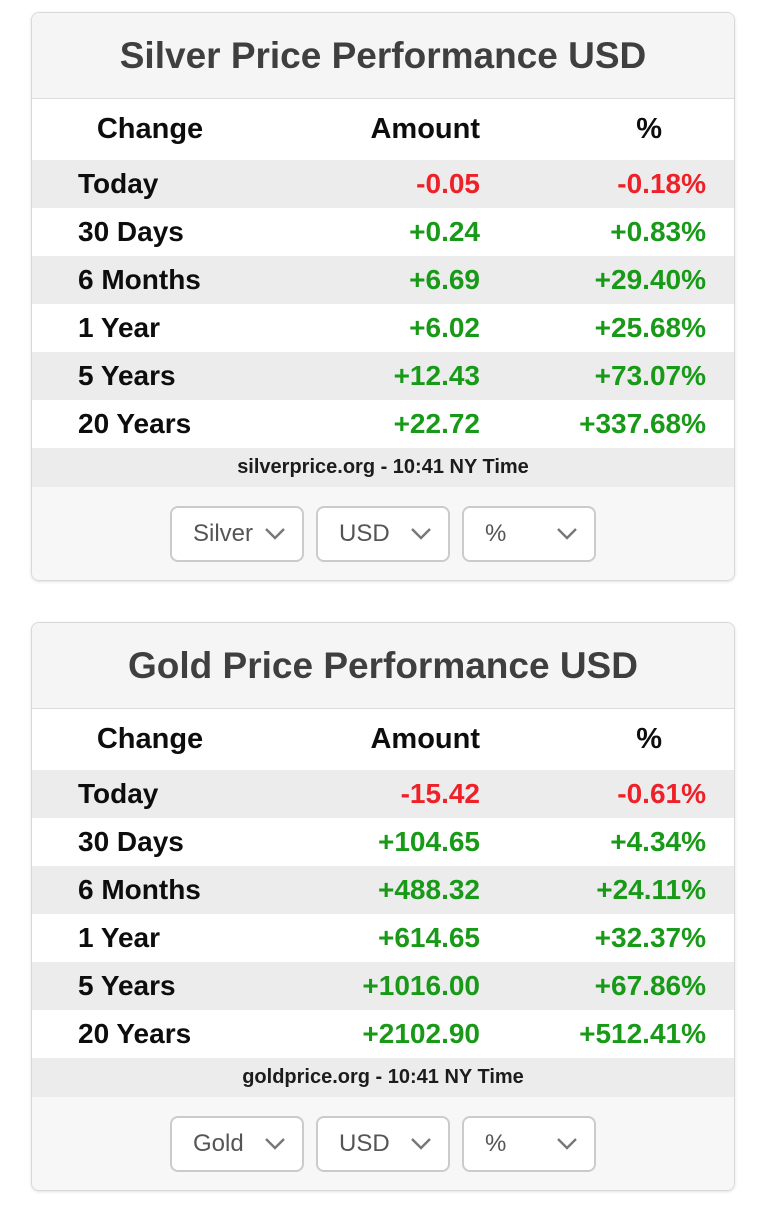  Describe the element at coordinates (650, 375) in the screenshot. I see `percent-value: +73.07%` at that location.